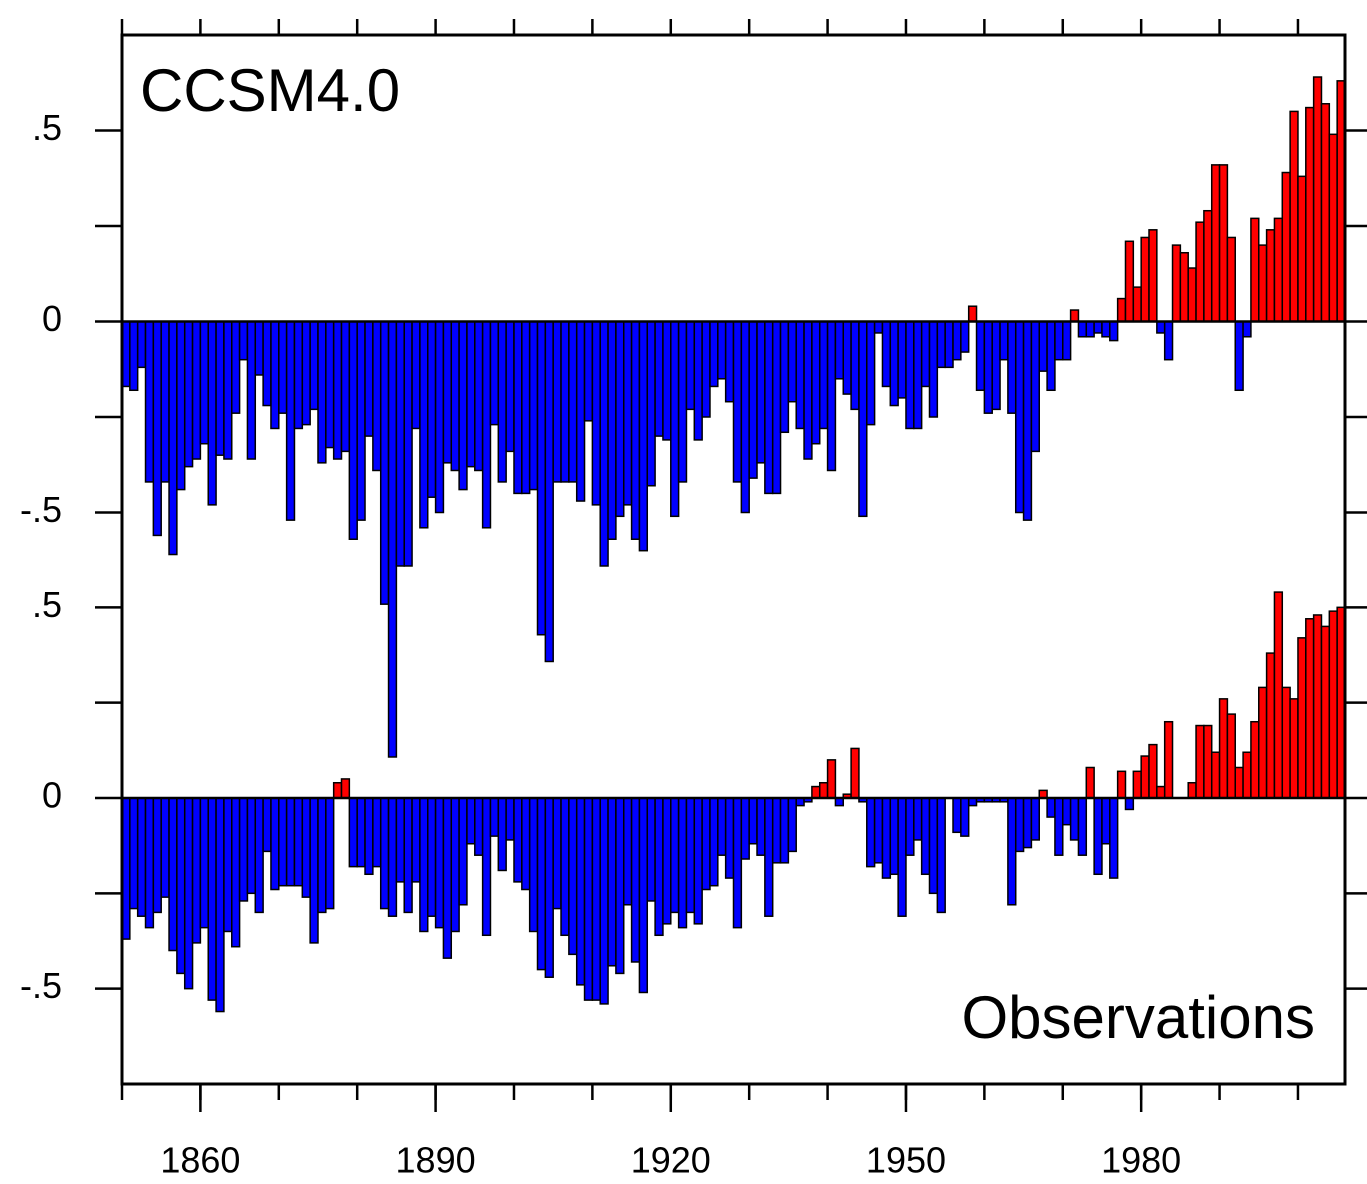  Describe the element at coordinates (47, 127) in the screenshot. I see `y-tick-label: .5` at that location.